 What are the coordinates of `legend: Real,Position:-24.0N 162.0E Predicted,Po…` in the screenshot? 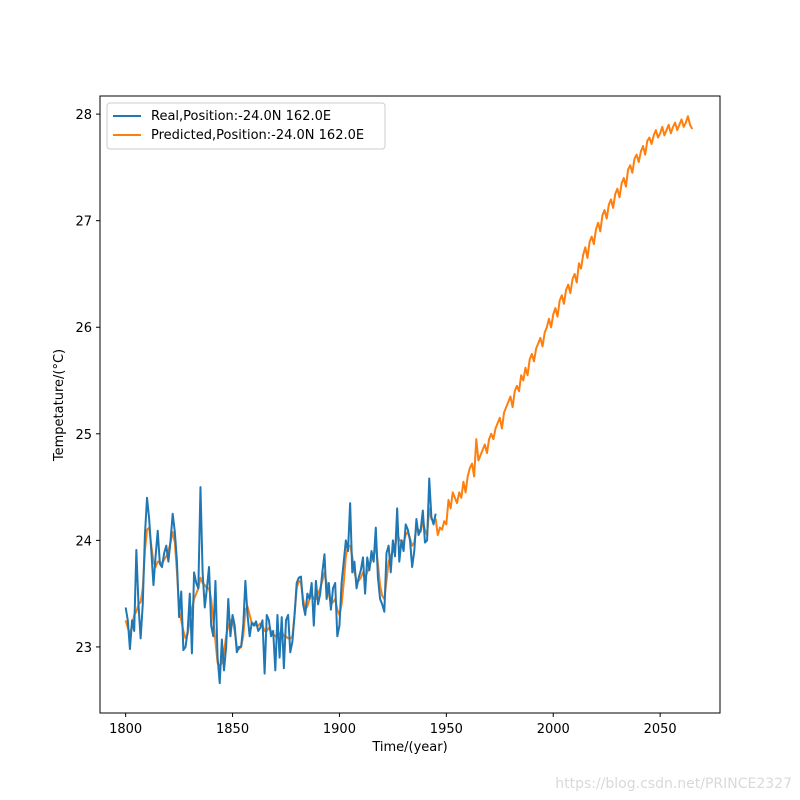 It's located at (246, 126).